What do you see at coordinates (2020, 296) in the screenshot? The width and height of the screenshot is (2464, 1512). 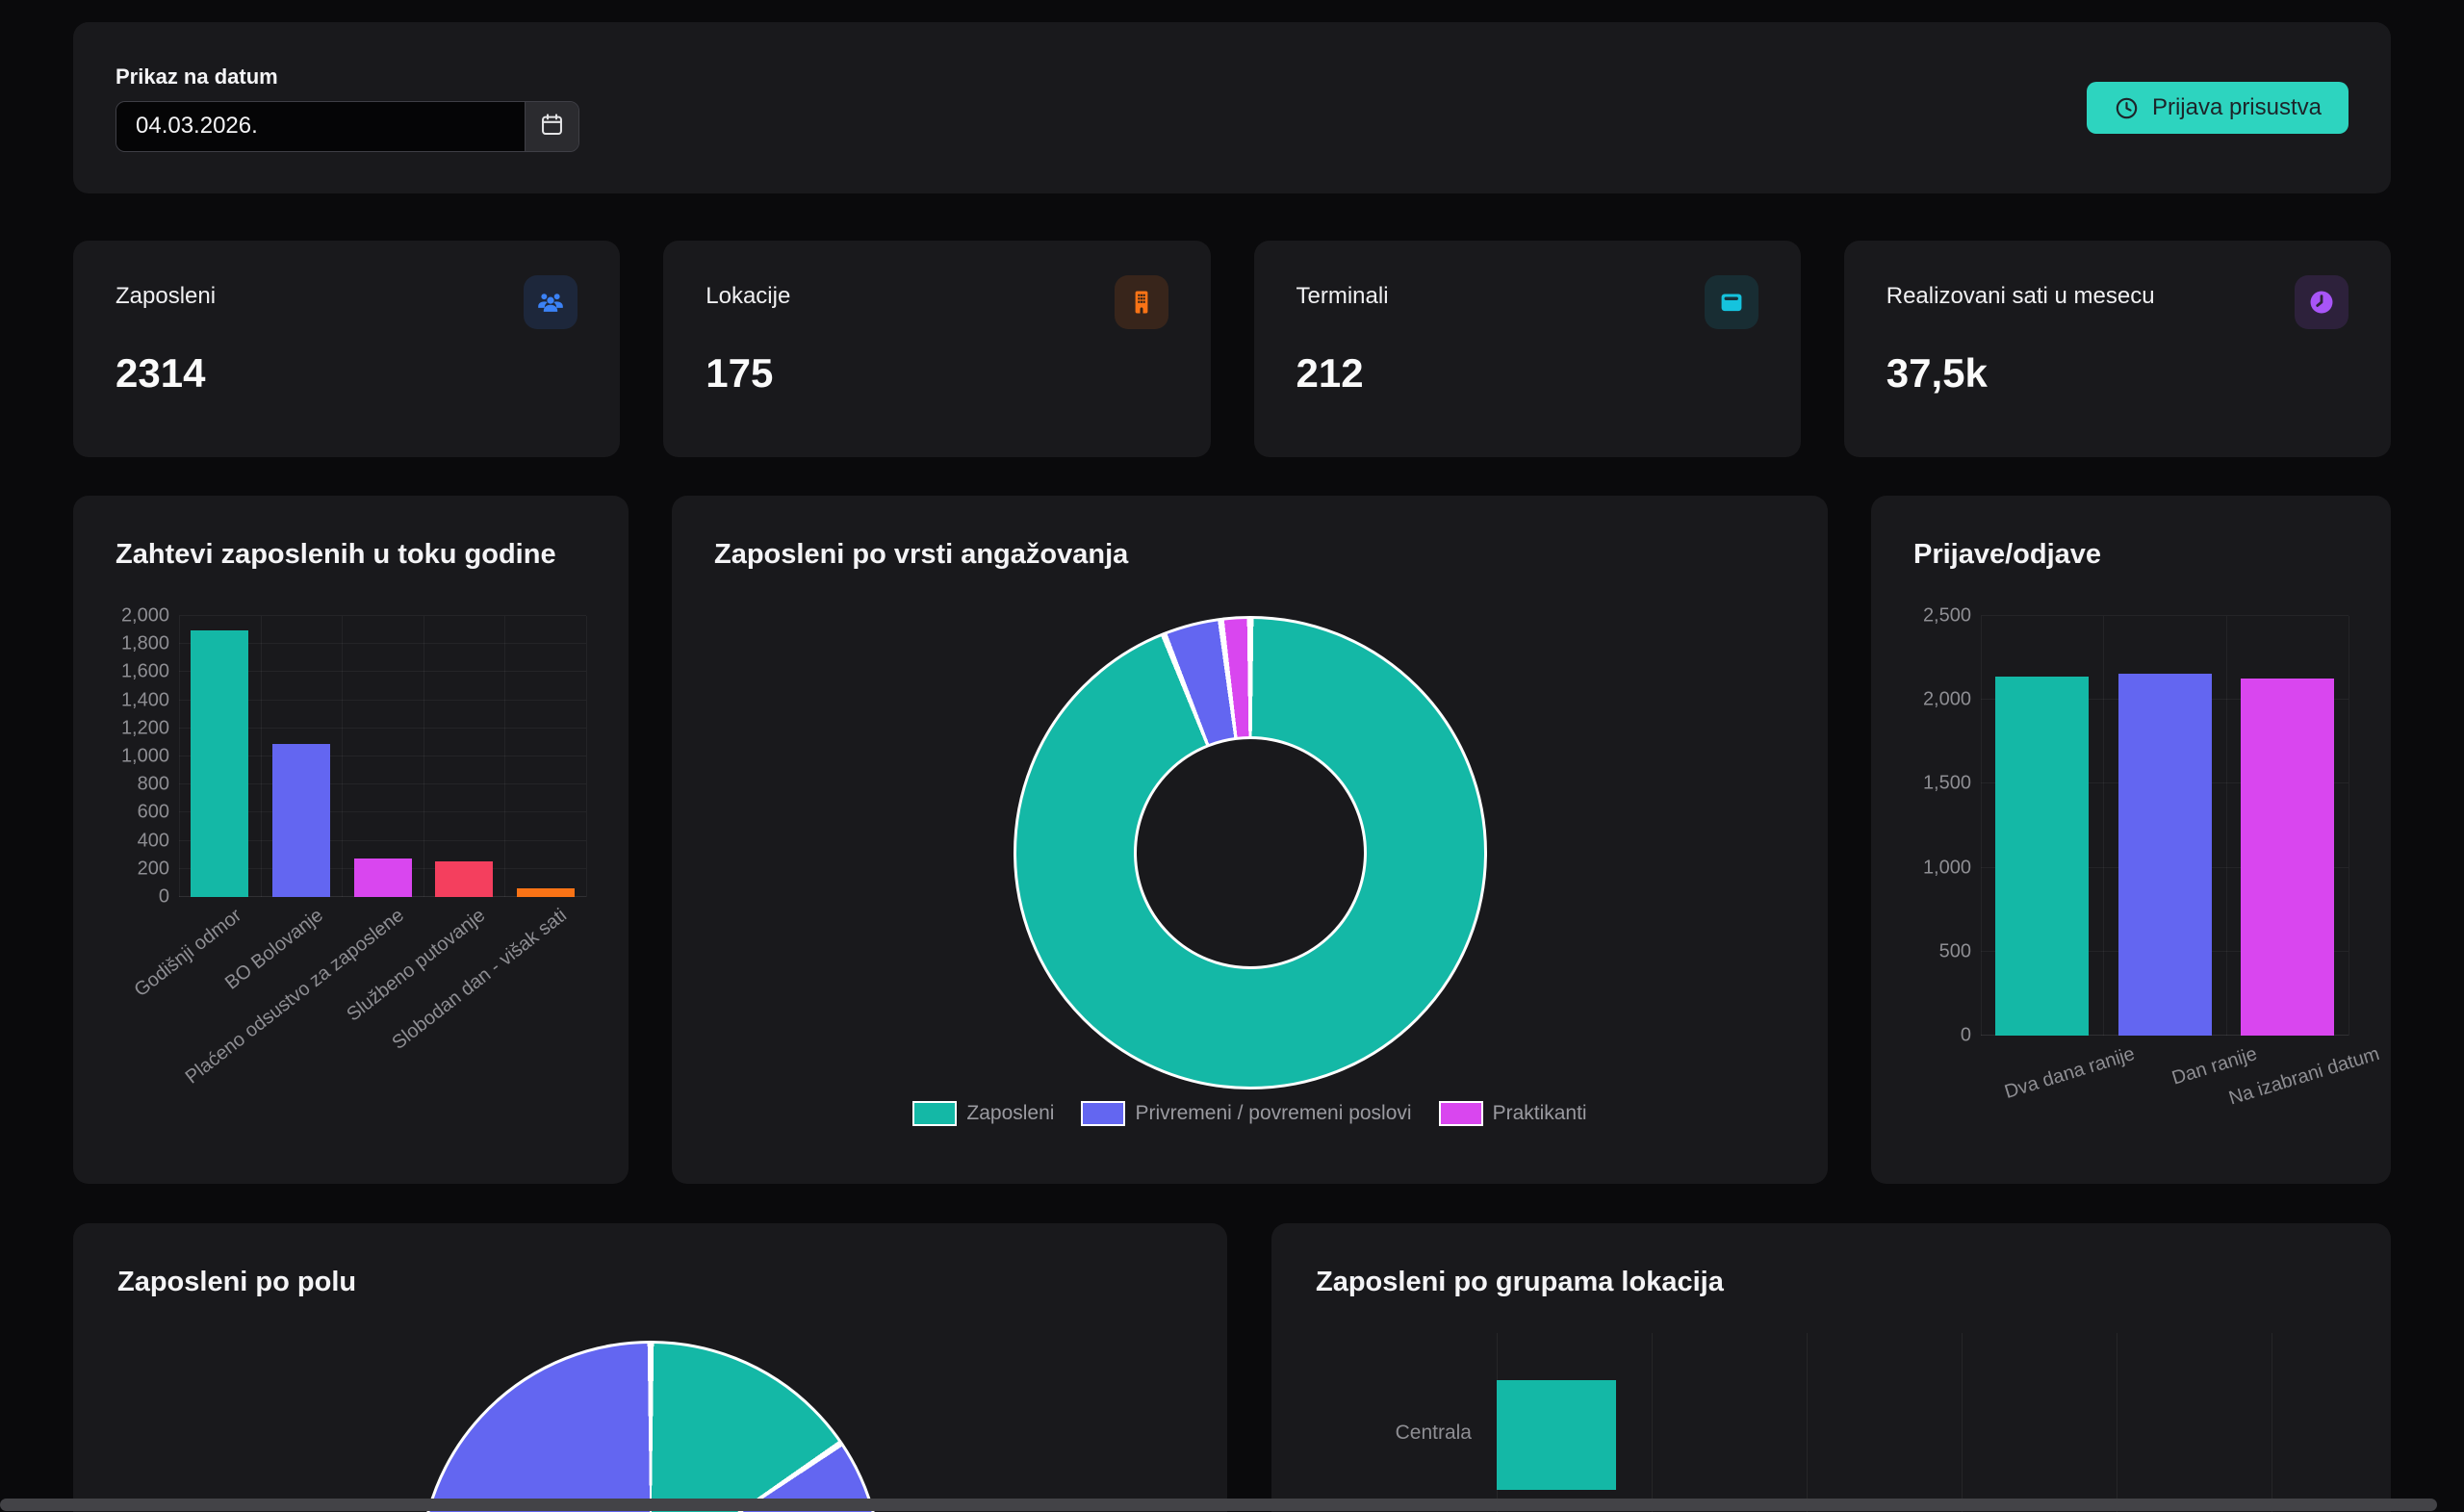 I see `stat-label: Realizovani sati u mesecu` at bounding box center [2020, 296].